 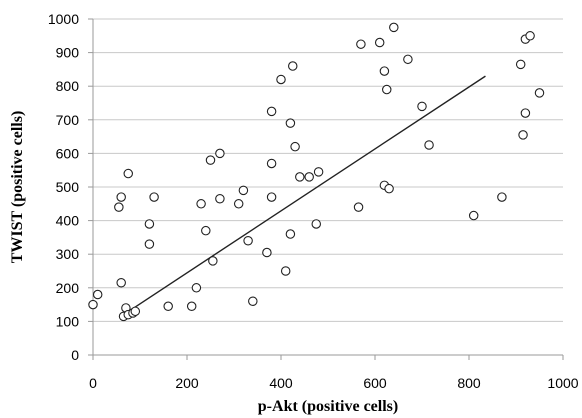 What do you see at coordinates (334, 383) in the screenshot?
I see `x-tick-labels: 0 200 400 600 800 1000` at bounding box center [334, 383].